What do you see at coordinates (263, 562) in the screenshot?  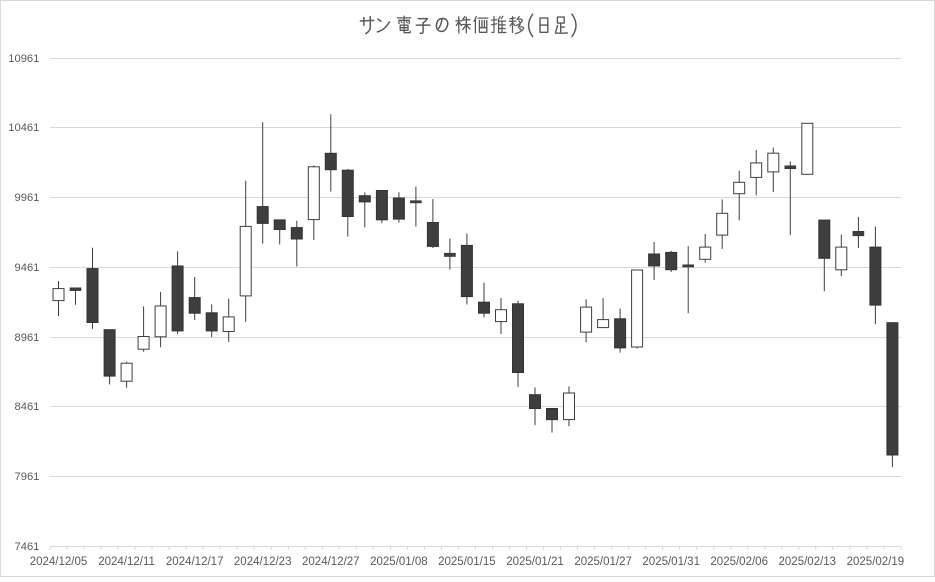 I see `svg-text: 2024/12/23` at bounding box center [263, 562].